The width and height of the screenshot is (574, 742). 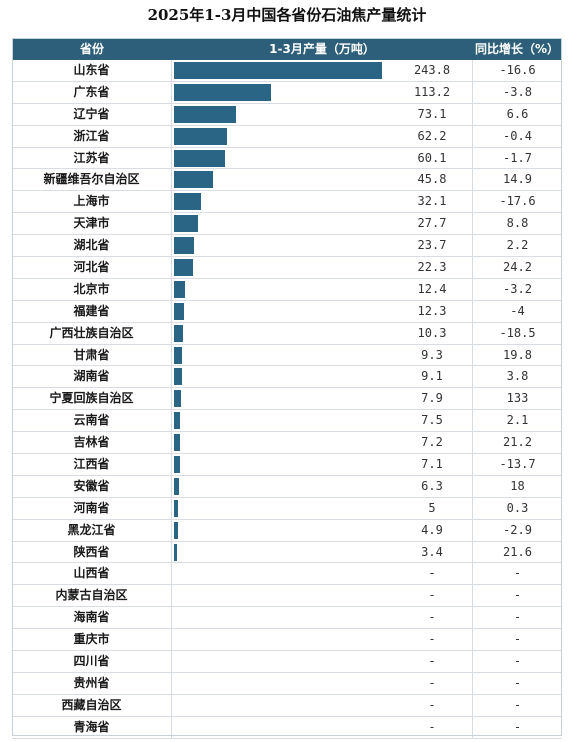 I want to click on table-row: 广西壮族自治区 10.3 -18.5, so click(x=287, y=333).